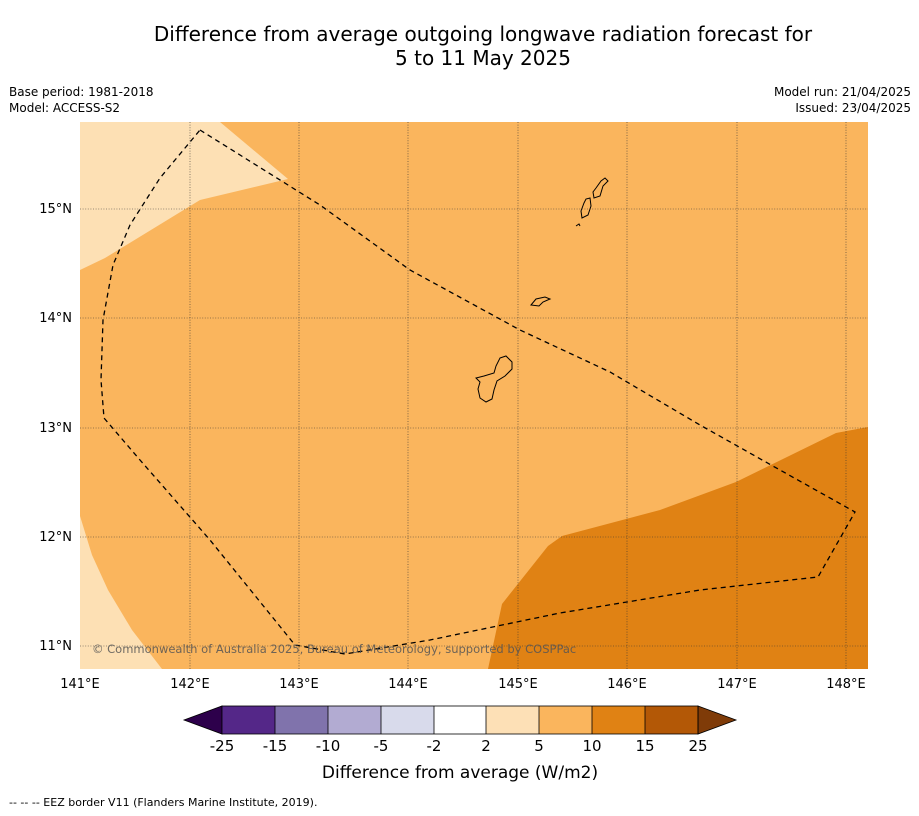  Describe the element at coordinates (190, 684) in the screenshot. I see `lon-label: 142°E` at that location.